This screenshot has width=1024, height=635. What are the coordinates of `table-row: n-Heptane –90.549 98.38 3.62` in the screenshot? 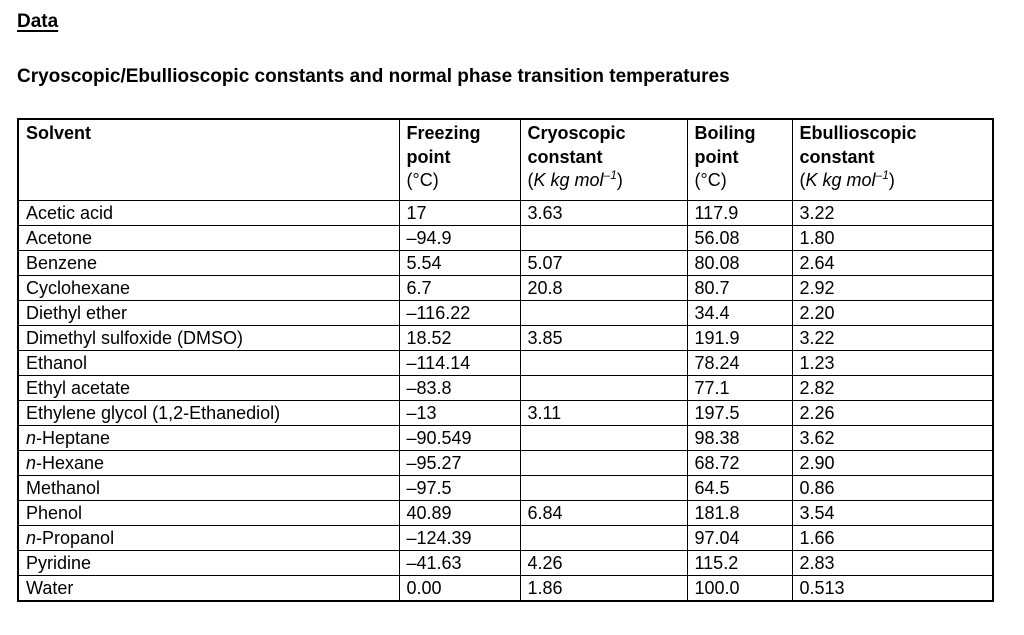 It's located at (505, 437).